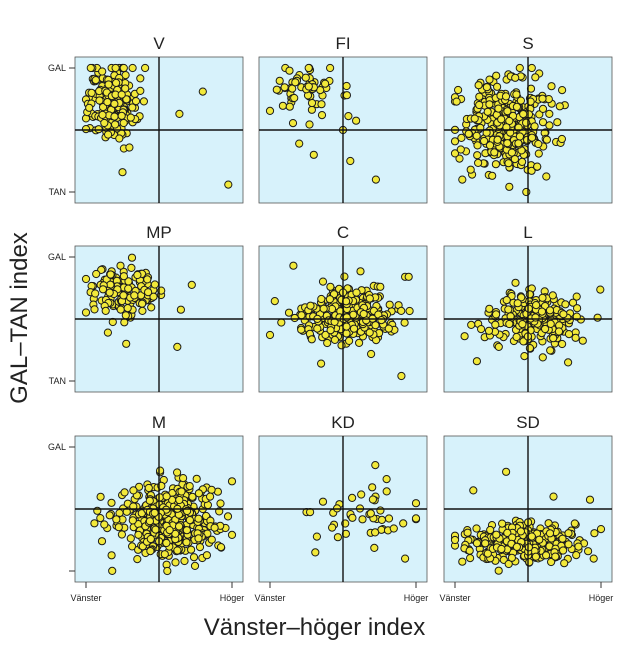 The width and height of the screenshot is (629, 651). Describe the element at coordinates (146, 119) in the screenshot. I see `panel-v: V GAL TAN` at that location.